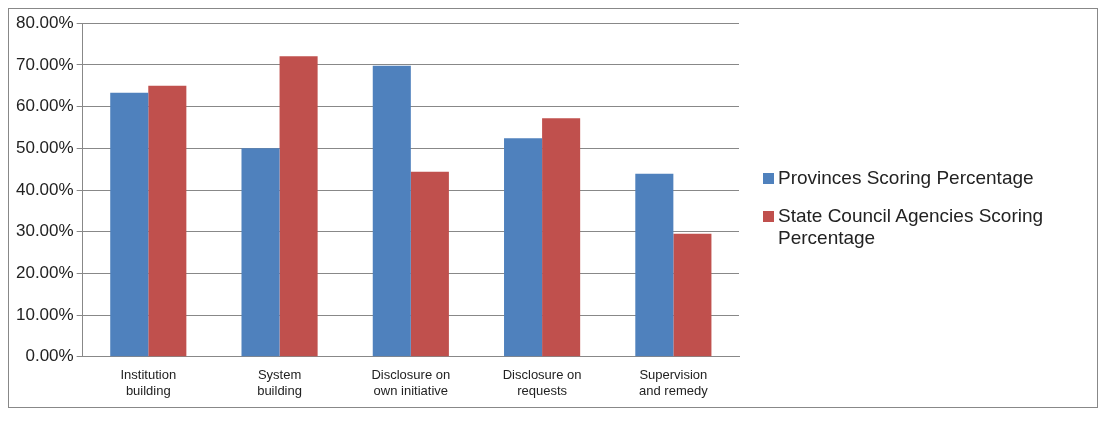  What do you see at coordinates (44, 64) in the screenshot?
I see `y-tick-label: 70.00%` at bounding box center [44, 64].